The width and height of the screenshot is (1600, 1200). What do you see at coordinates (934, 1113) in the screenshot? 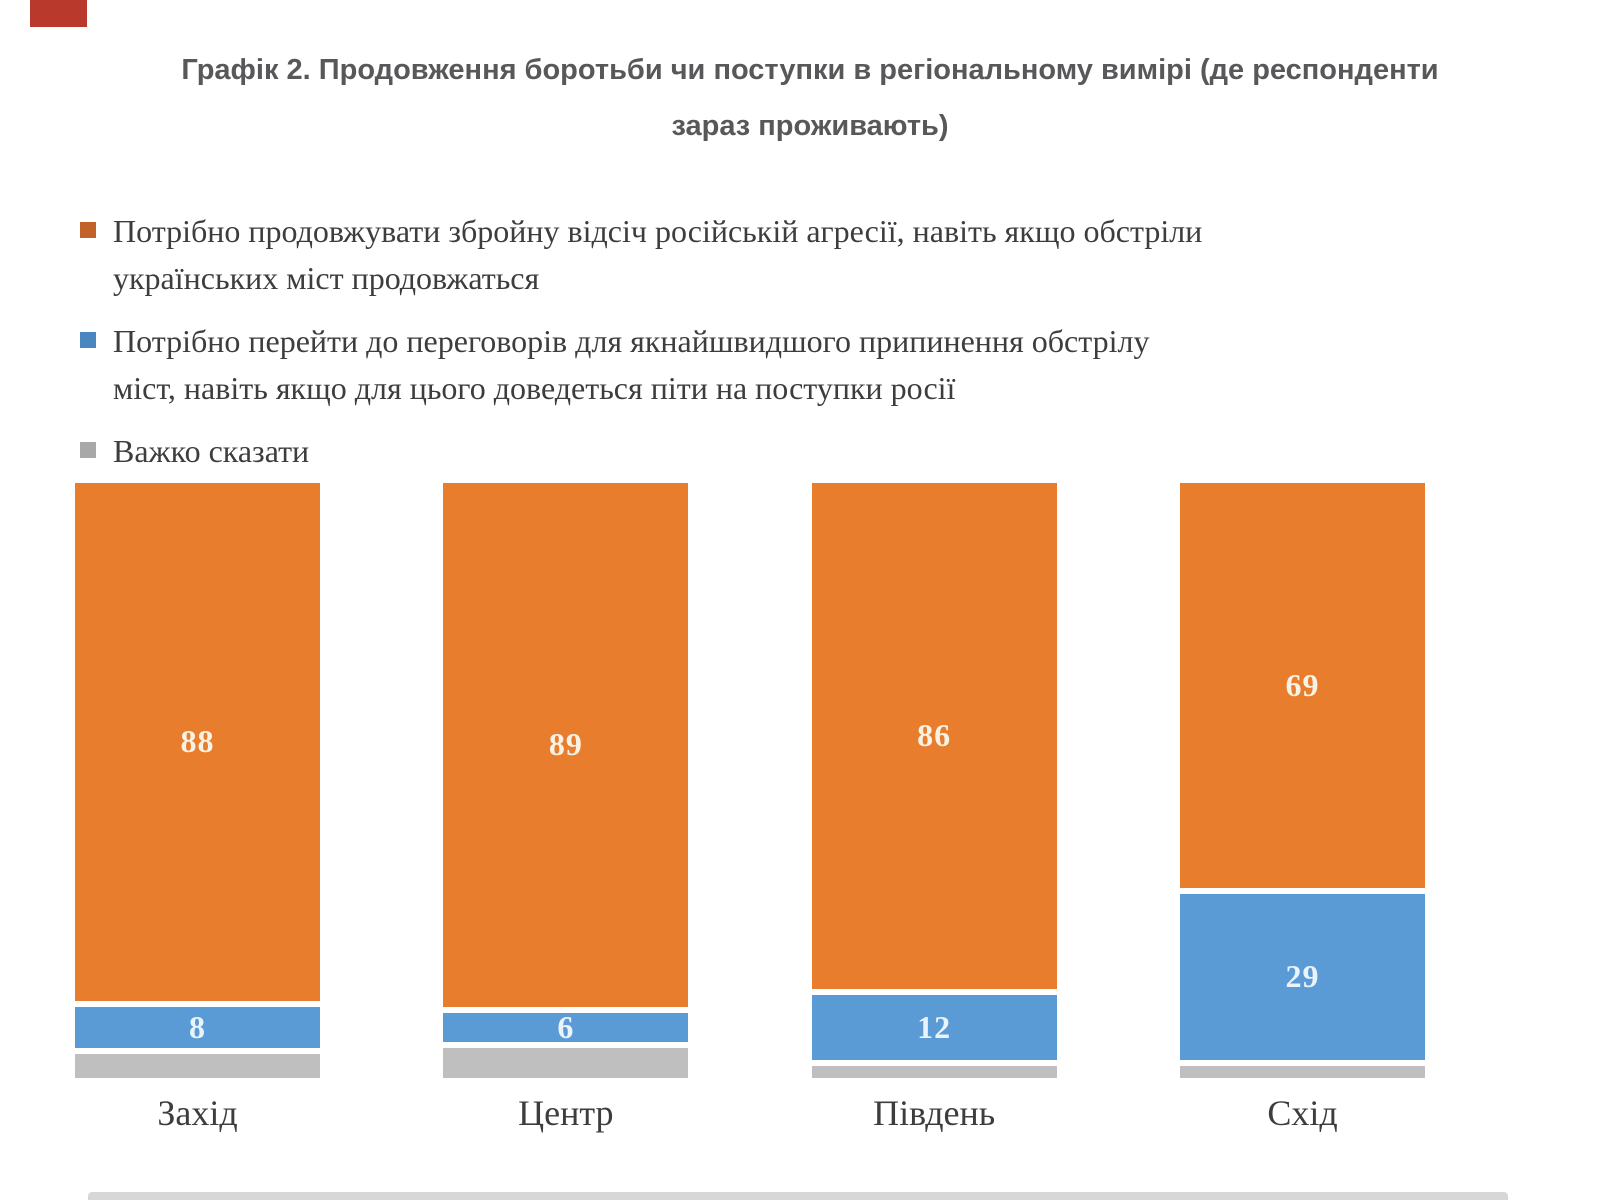
I see `category-label-3: Південь` at bounding box center [934, 1113].